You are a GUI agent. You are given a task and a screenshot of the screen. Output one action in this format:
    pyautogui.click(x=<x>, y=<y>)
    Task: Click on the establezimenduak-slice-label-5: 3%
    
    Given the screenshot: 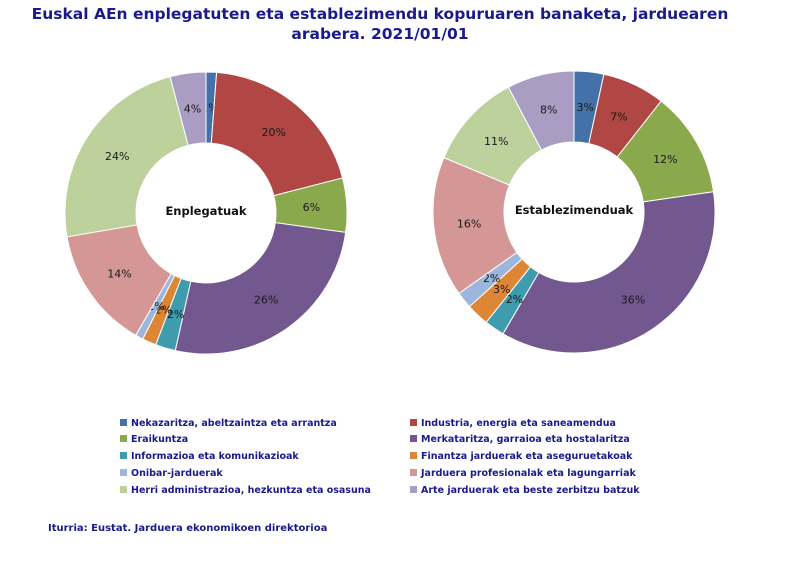 What is the action you would take?
    pyautogui.click(x=501, y=289)
    